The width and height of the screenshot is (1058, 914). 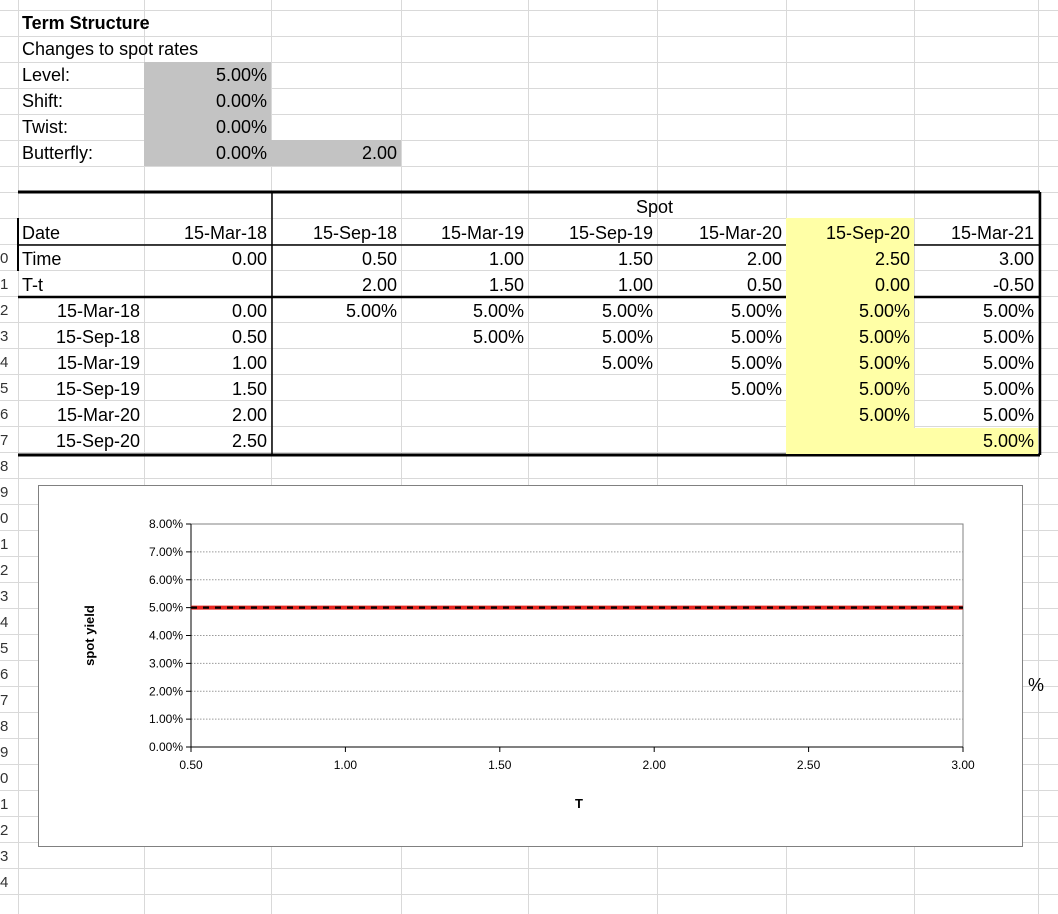 I want to click on row-label-date: Date, so click(x=41, y=233).